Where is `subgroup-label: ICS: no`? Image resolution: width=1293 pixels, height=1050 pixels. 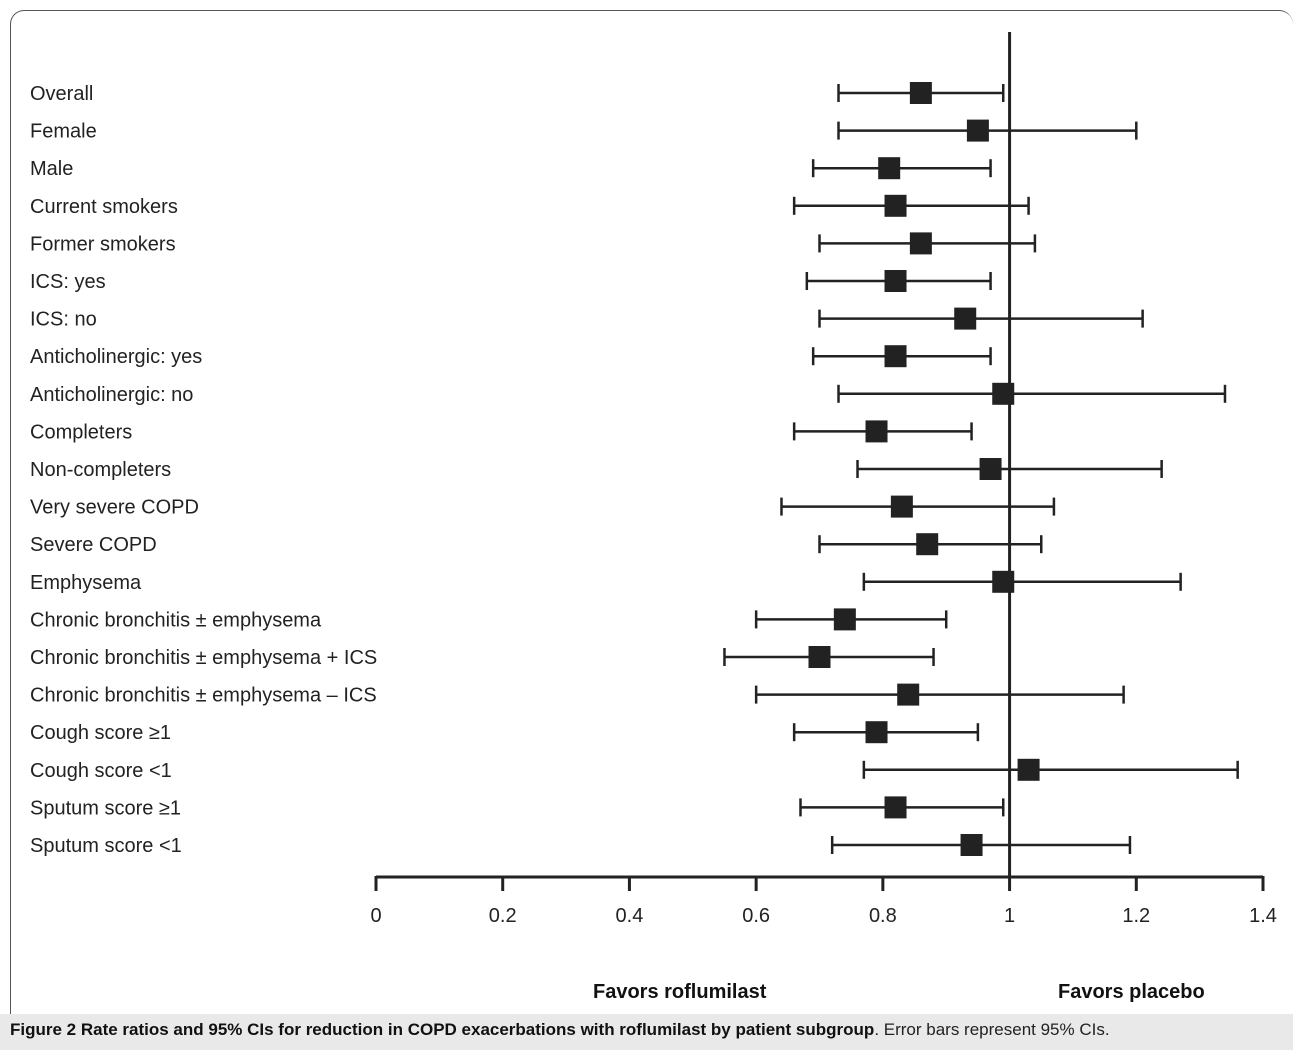 subgroup-label: ICS: no is located at coordinates (63, 320).